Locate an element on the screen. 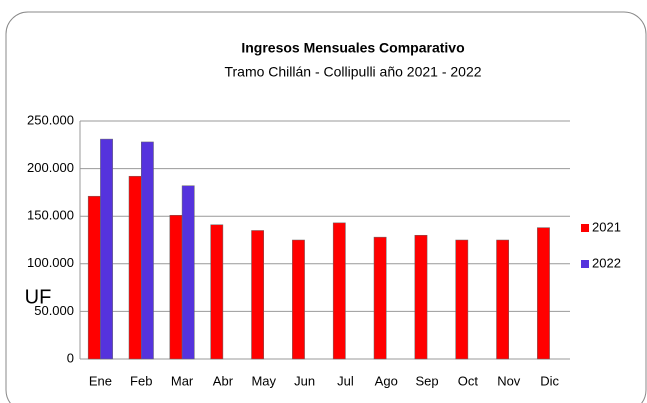  x-tick-label: Nov is located at coordinates (509, 380).